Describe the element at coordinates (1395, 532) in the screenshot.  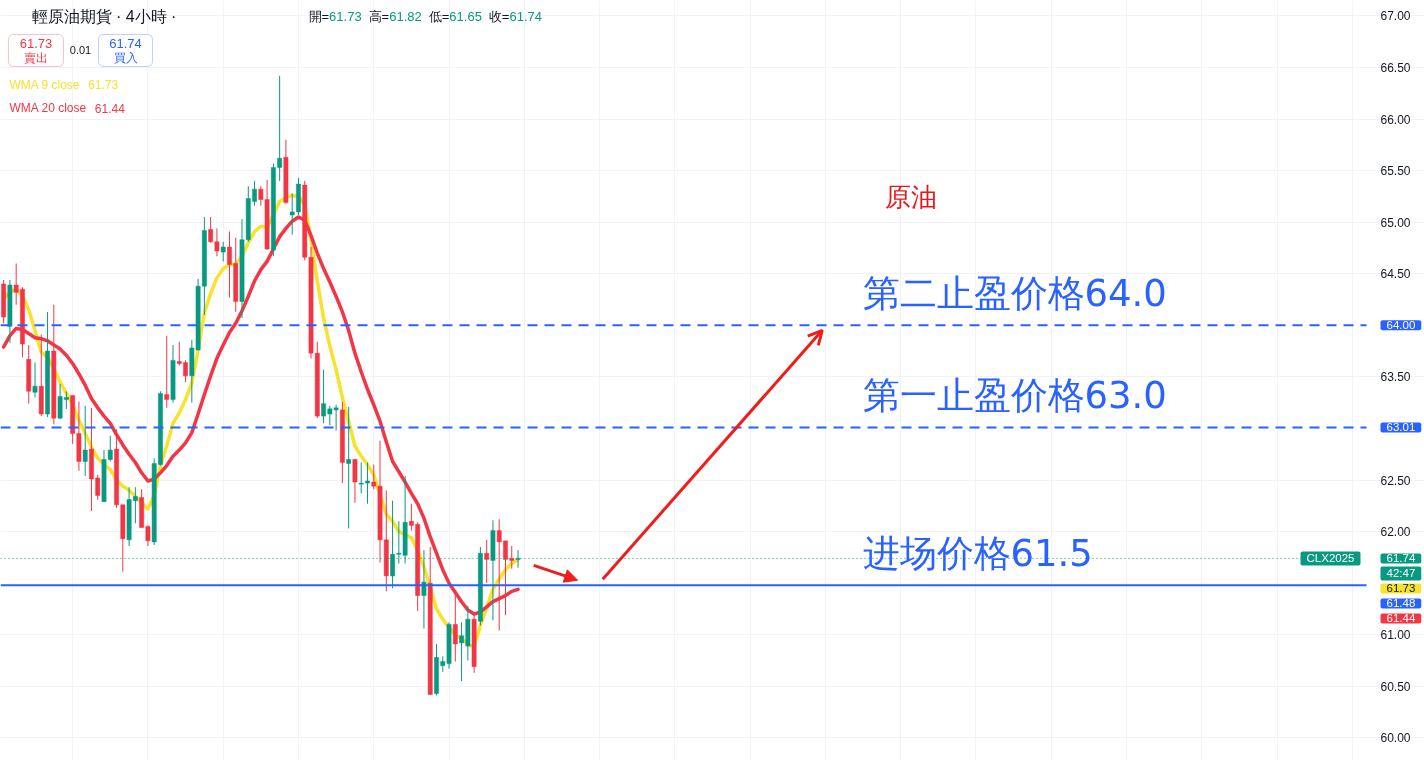
I see `y-tick-label: 62.00` at that location.